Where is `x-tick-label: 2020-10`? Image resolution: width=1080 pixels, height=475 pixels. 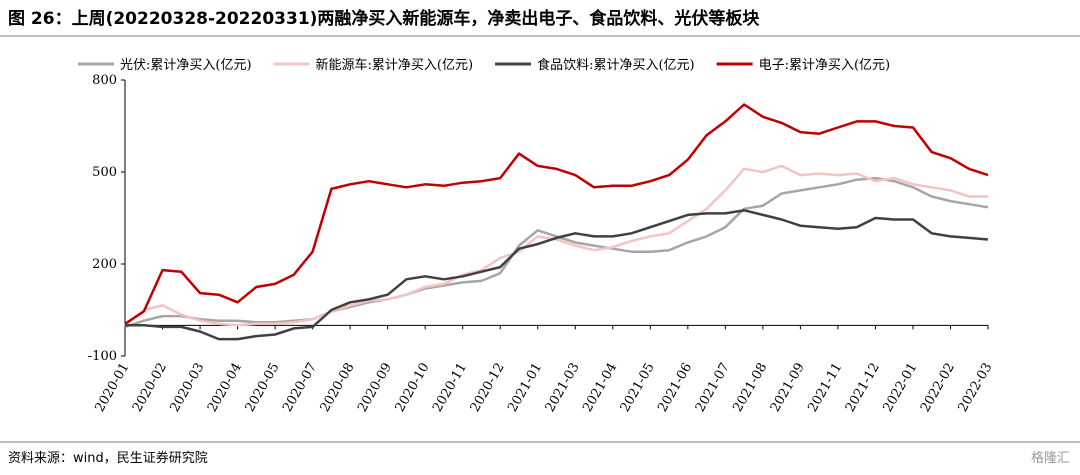
x-tick-label: 2020-10 is located at coordinates (413, 388).